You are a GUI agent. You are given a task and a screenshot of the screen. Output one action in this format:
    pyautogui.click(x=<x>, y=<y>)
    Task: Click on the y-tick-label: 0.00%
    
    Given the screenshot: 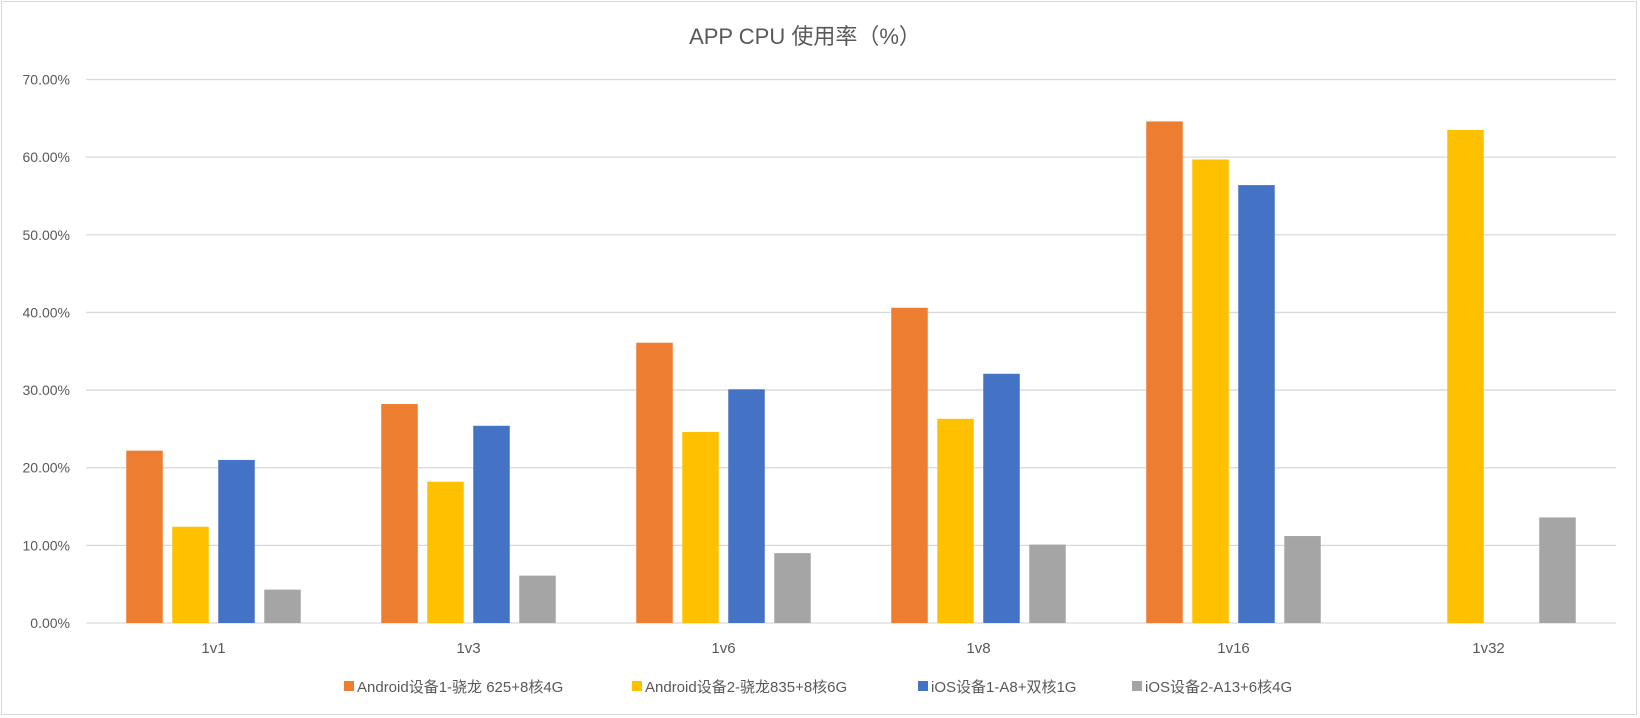 What is the action you would take?
    pyautogui.click(x=50, y=623)
    